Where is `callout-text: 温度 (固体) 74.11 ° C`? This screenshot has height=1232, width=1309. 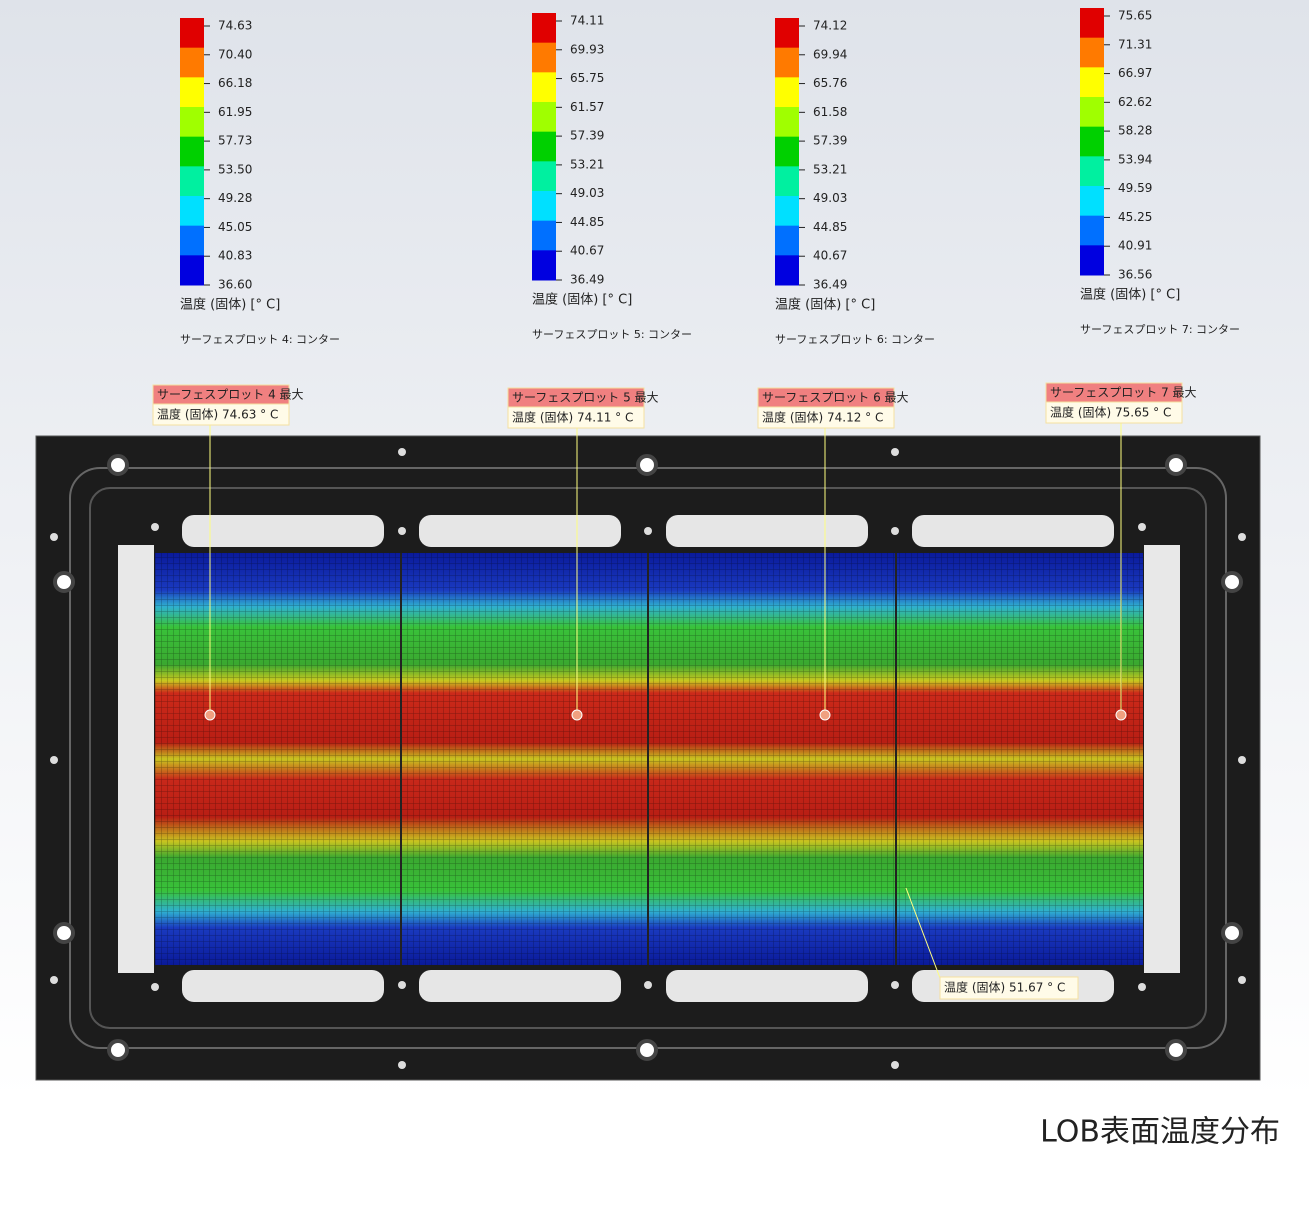 callout-text: 温度 (固体) 74.11 ° C is located at coordinates (572, 417).